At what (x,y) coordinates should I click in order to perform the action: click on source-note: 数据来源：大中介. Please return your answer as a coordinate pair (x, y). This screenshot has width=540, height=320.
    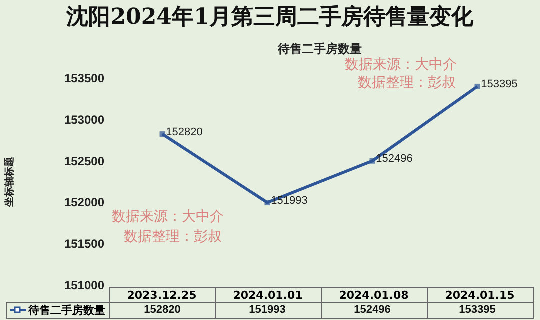
    Looking at the image, I should click on (401, 65).